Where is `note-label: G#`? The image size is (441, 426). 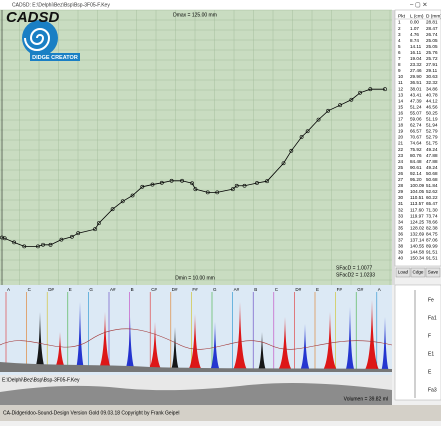
note-label: G# is located at coordinates (360, 289).